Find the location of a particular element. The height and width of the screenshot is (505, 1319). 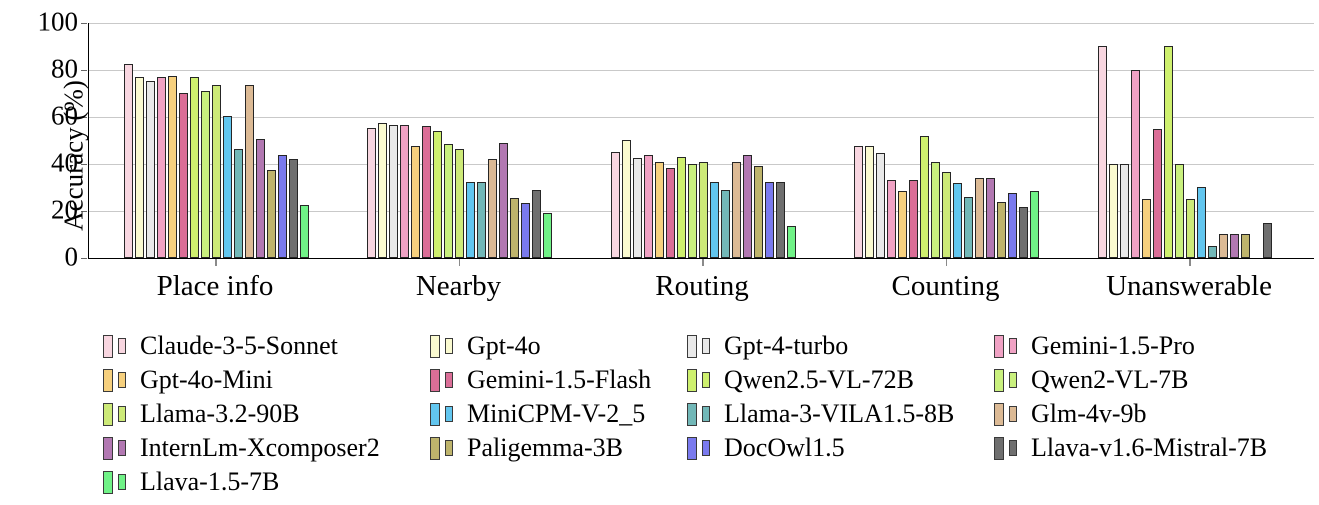

legend-item: Gpt-4-turbo is located at coordinates (767, 346).